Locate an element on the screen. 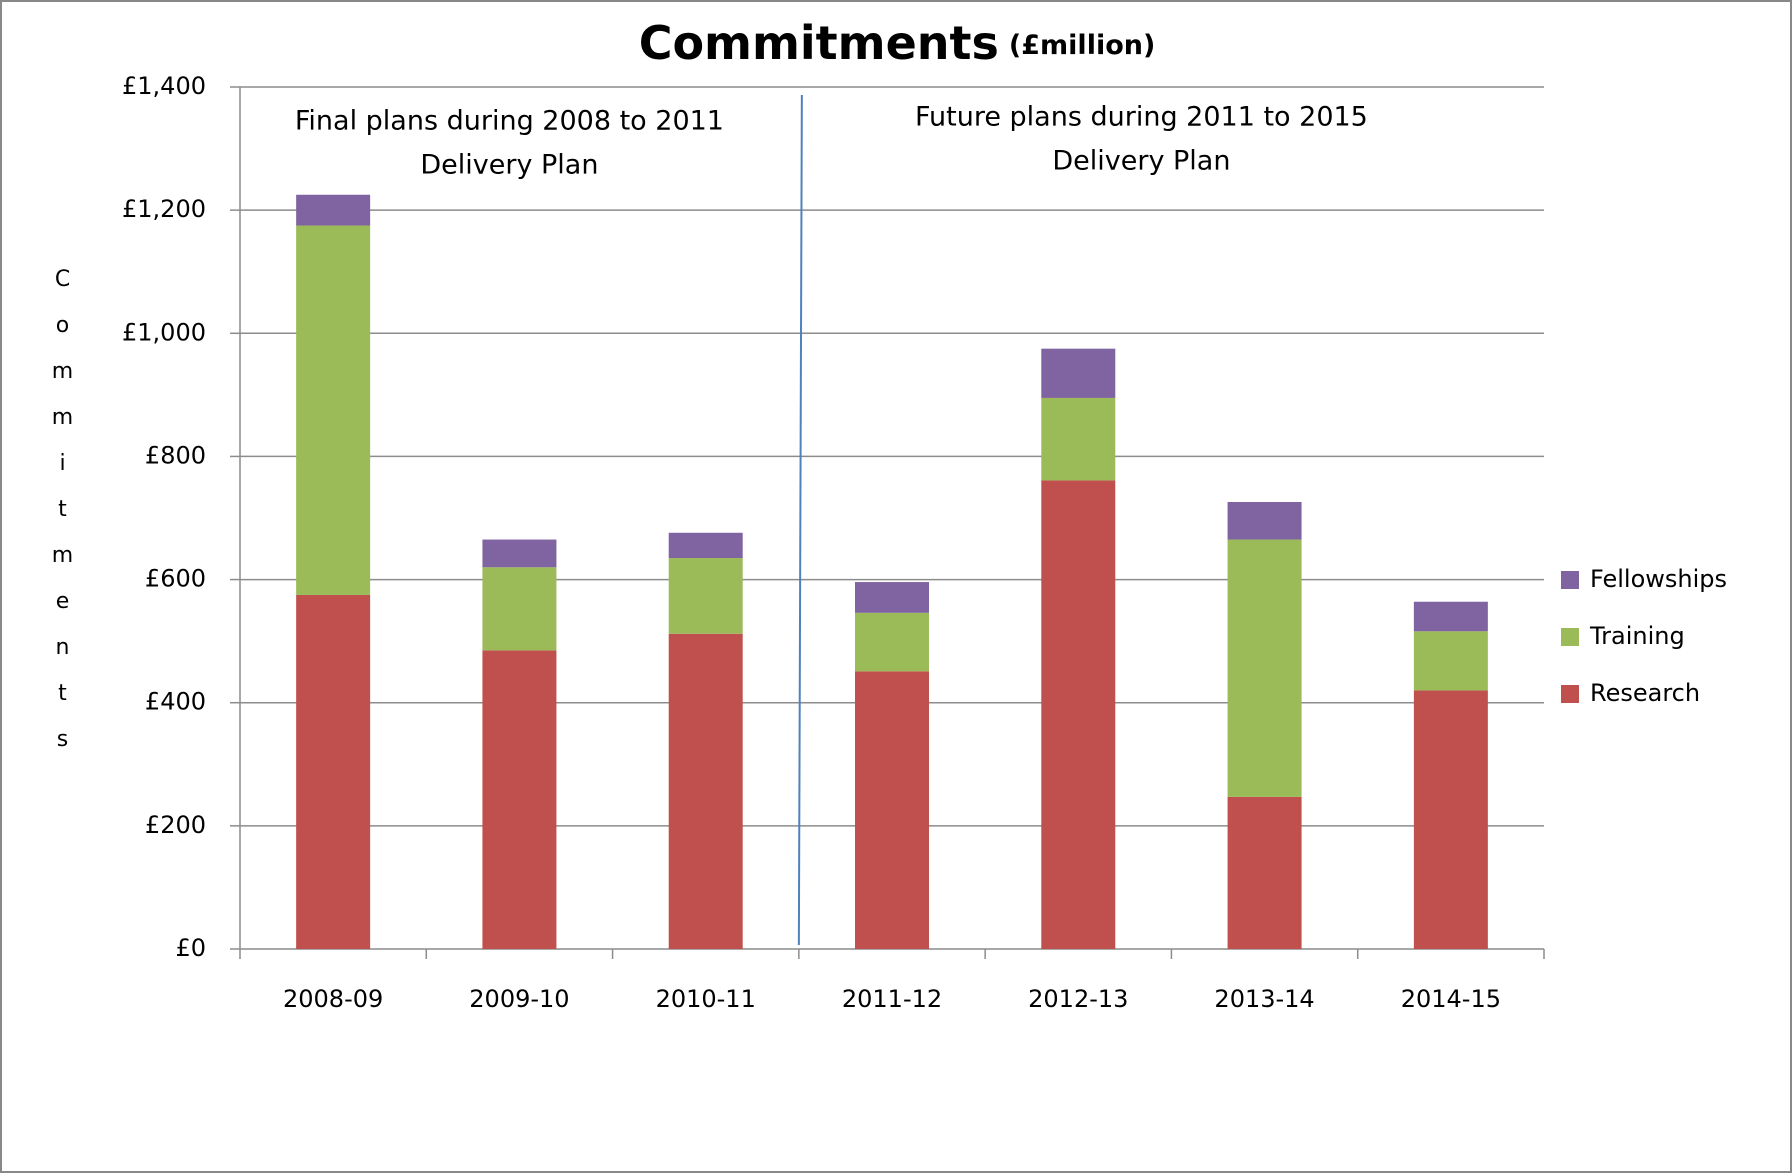  chart-title-group: Commitments (£million) is located at coordinates (897, 43).